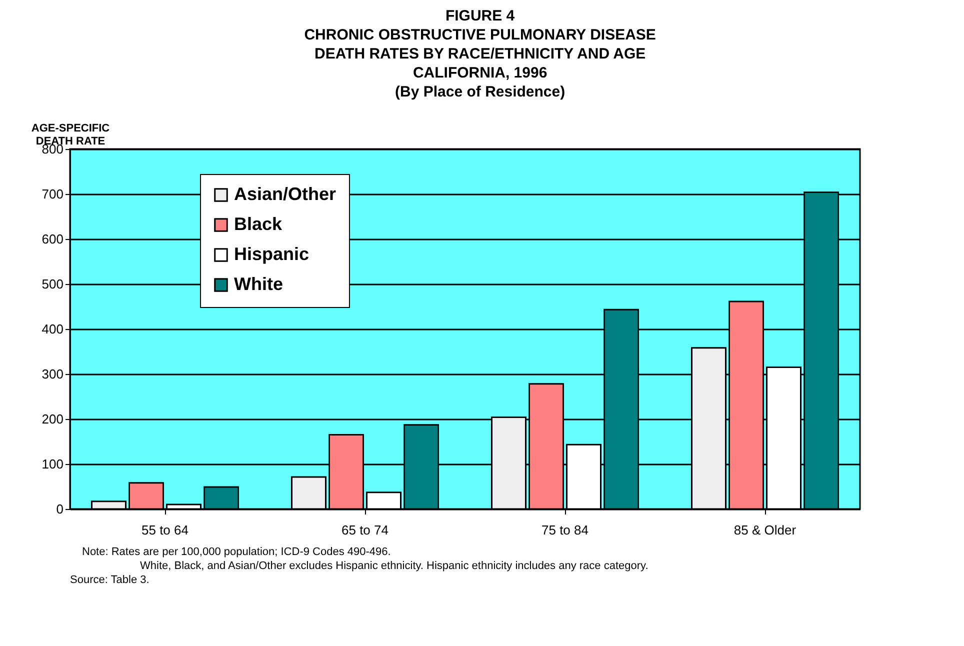 The height and width of the screenshot is (646, 964). Describe the element at coordinates (272, 254) in the screenshot. I see `legend-label: Hispanic` at that location.